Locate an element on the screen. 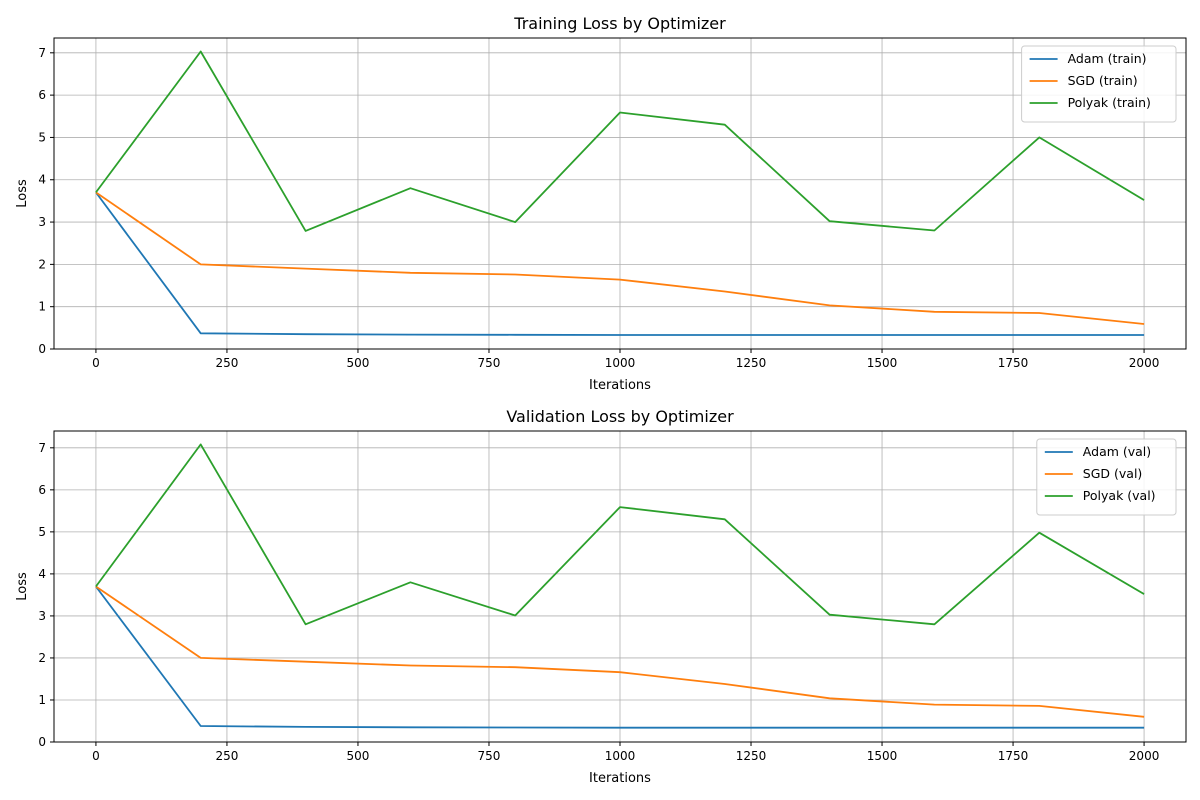 The image size is (1200, 800). legend: Adam (val) SGD (val) Polyak (val) is located at coordinates (1106, 477).